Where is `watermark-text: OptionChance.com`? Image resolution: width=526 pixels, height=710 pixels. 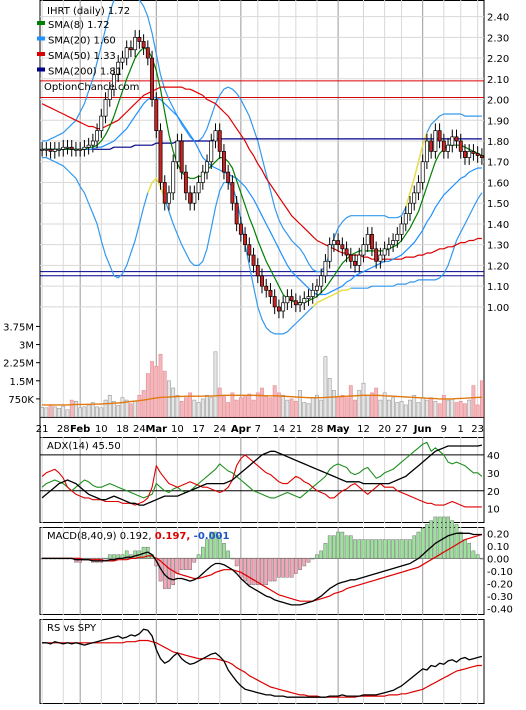
watermark-text: OptionChance.com is located at coordinates (91, 87).